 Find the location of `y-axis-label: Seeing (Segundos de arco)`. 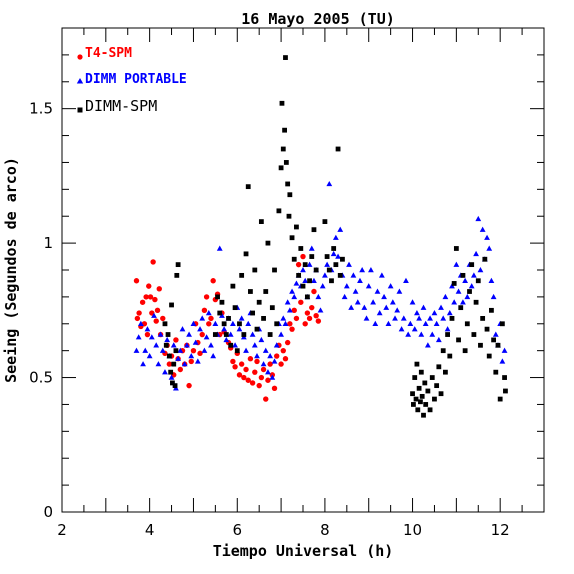

y-axis-label: Seeing (Segundos de arco) is located at coordinates (11, 270).